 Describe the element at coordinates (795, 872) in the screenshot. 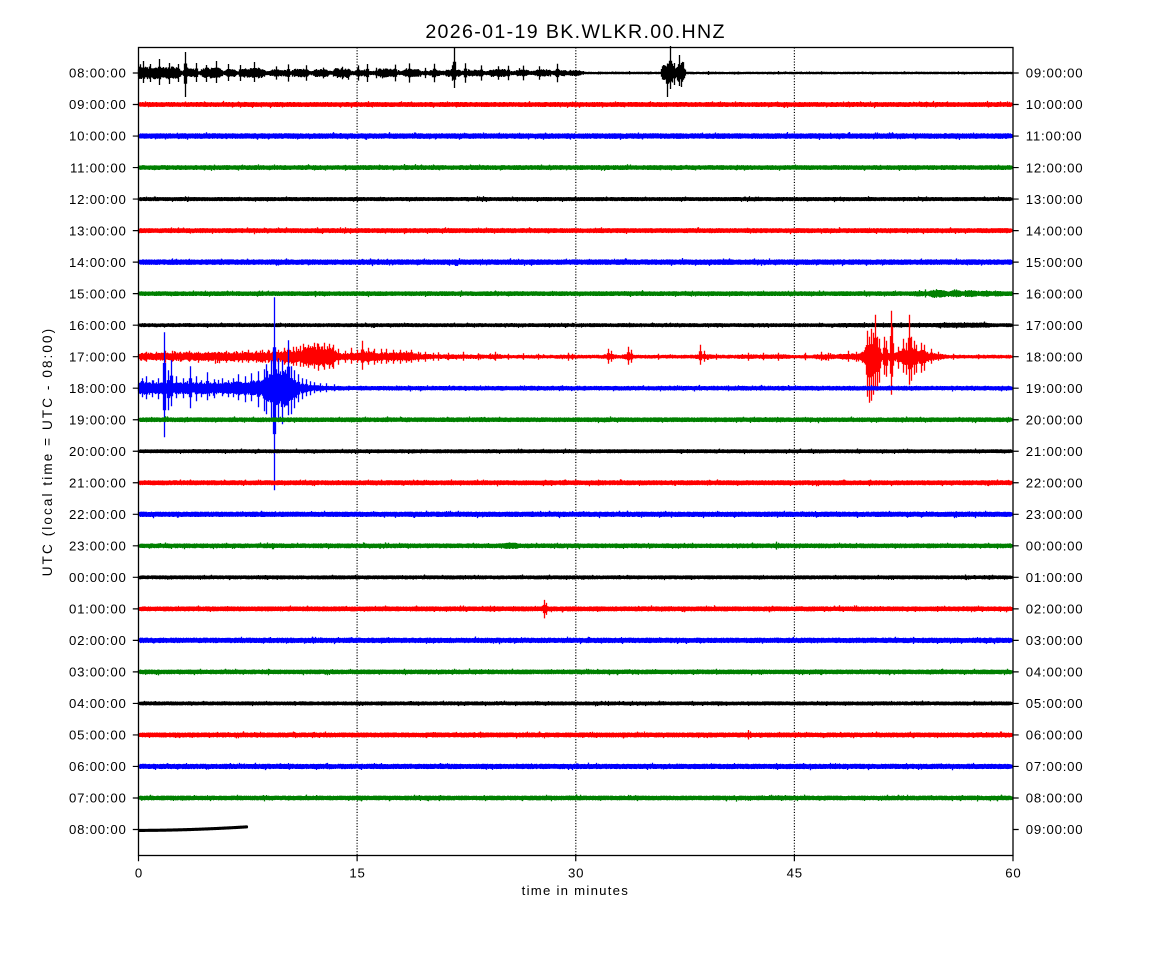

I see `svg-text: 45` at that location.